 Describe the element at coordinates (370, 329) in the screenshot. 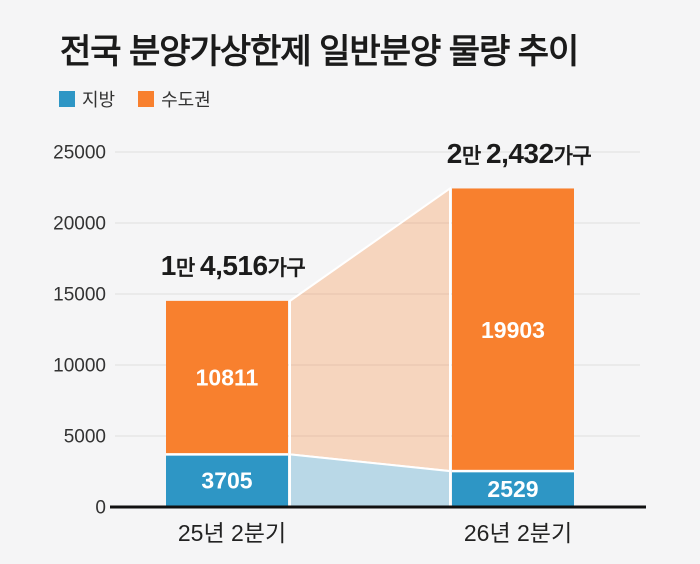

I see `band-capital` at that location.